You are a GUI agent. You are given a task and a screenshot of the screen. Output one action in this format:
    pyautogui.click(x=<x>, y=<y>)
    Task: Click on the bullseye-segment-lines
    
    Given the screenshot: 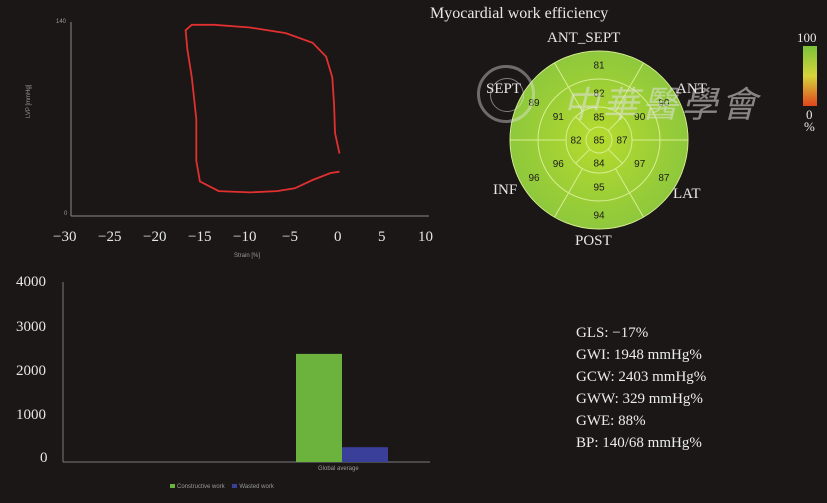 What is the action you would take?
    pyautogui.click(x=599, y=140)
    